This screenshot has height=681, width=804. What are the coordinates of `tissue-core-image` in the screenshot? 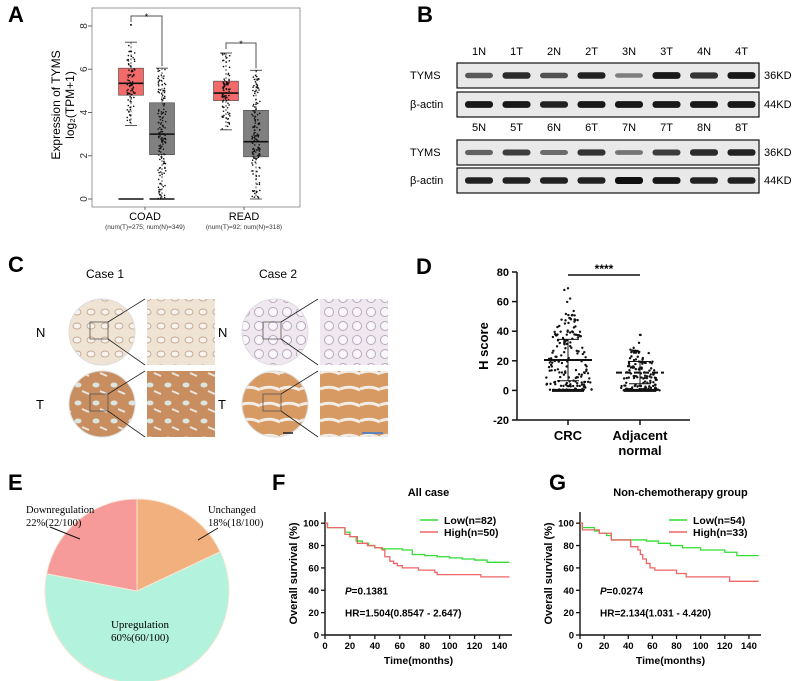 It's located at (102, 332).